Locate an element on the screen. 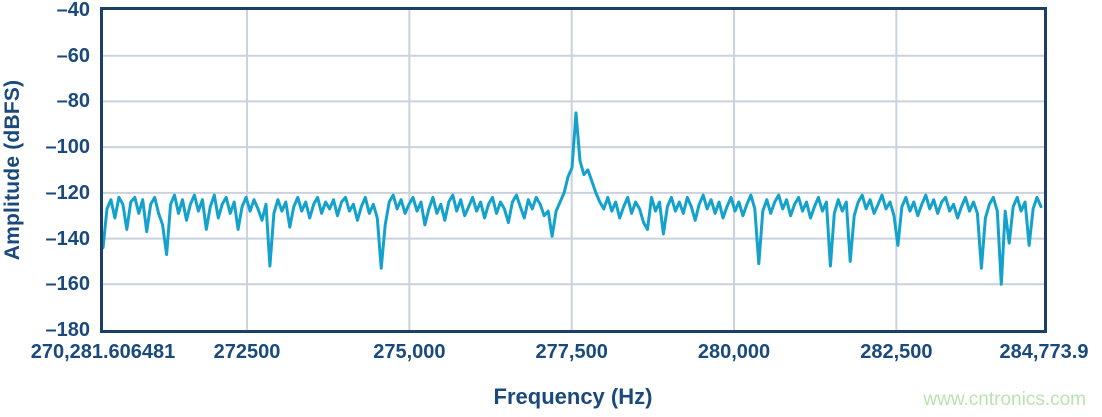 The image size is (1102, 417). x-tick-label: 270,281.606481 is located at coordinates (103, 352).